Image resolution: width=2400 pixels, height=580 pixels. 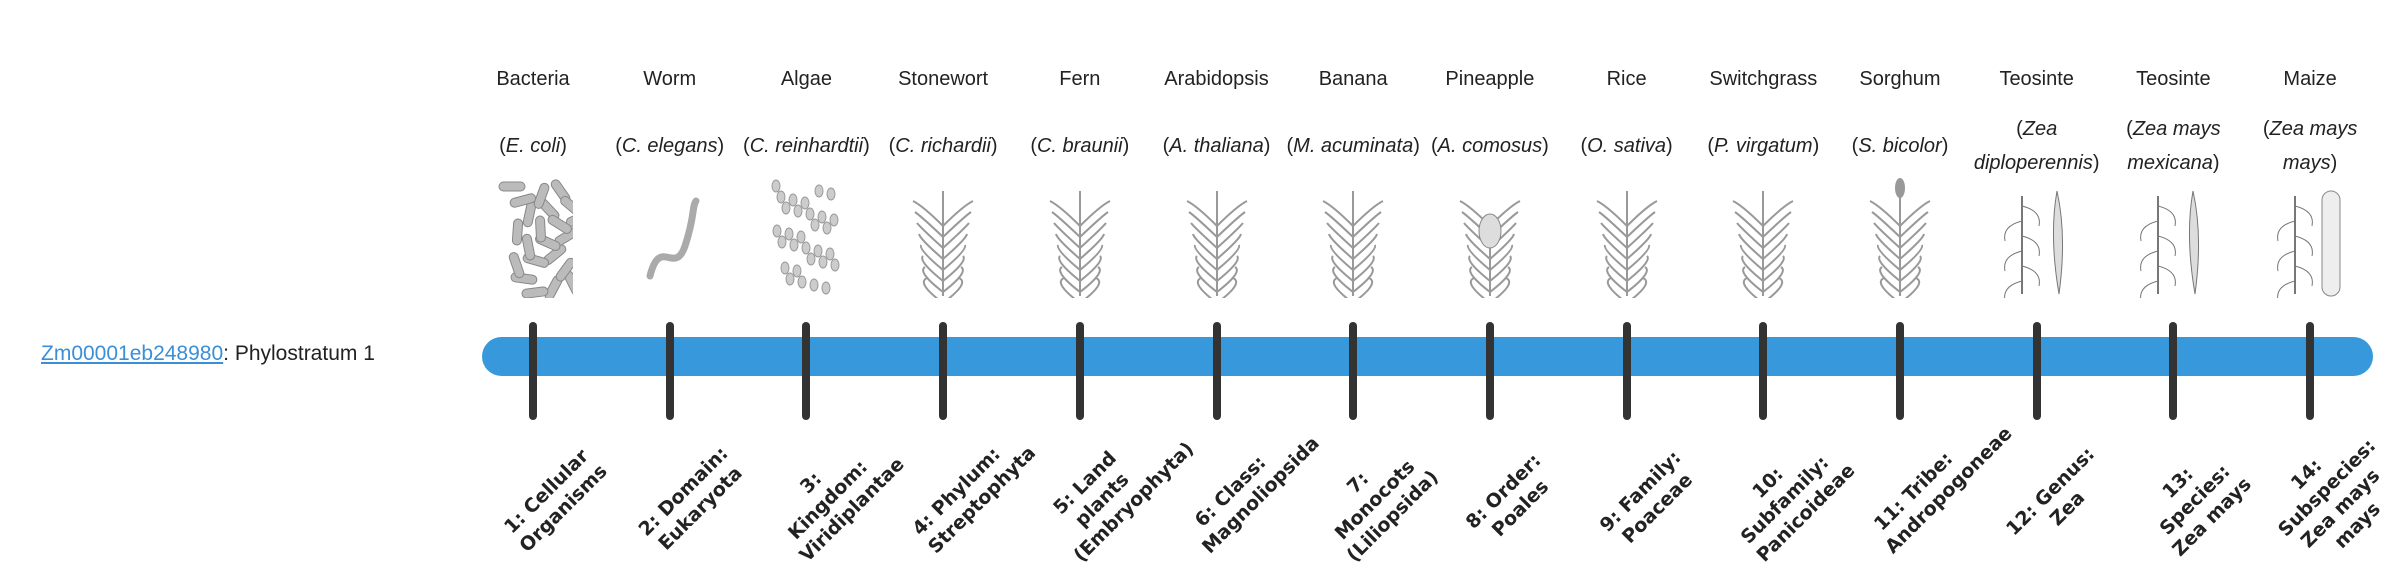 What do you see at coordinates (132, 353) in the screenshot?
I see `gene-id-link: Zm00001eb248980` at bounding box center [132, 353].